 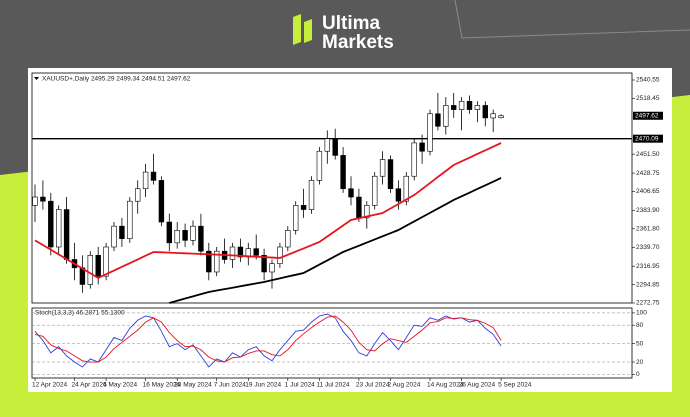 What do you see at coordinates (648, 80) in the screenshot?
I see `y-tick-label: 2540.55` at bounding box center [648, 80].